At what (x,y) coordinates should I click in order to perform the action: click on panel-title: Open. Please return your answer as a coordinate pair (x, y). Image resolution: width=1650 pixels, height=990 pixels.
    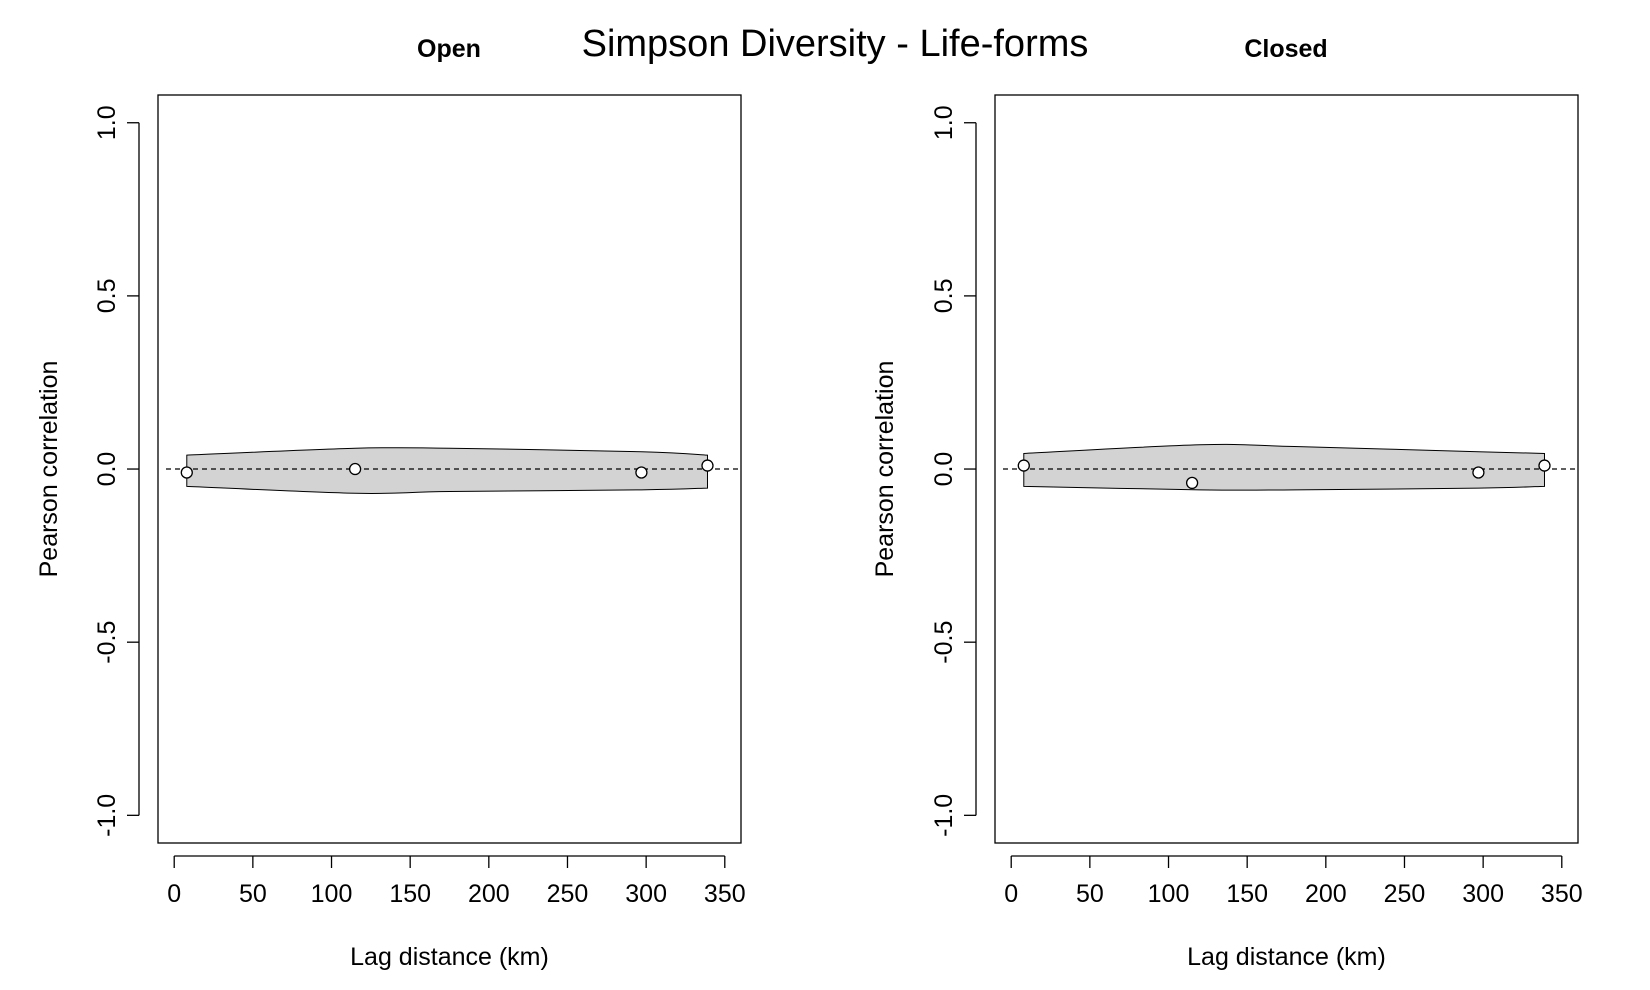
    Looking at the image, I should click on (449, 49).